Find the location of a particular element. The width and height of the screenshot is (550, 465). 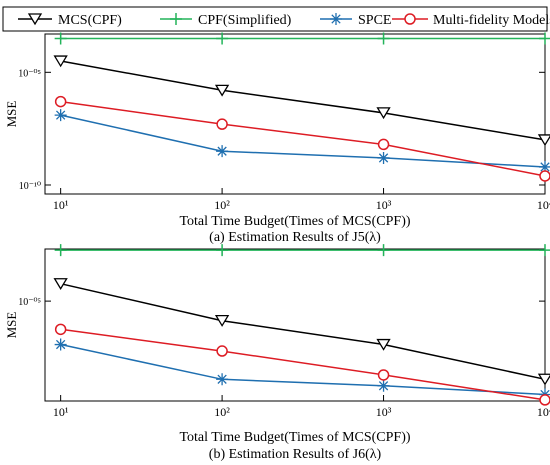

legend-label-mcs: MCS(CPF) is located at coordinates (90, 20).